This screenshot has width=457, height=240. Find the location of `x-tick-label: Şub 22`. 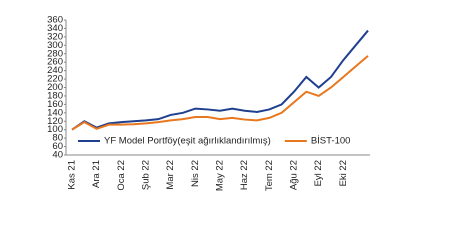

x-tick-label: Şub 22 is located at coordinates (146, 175).